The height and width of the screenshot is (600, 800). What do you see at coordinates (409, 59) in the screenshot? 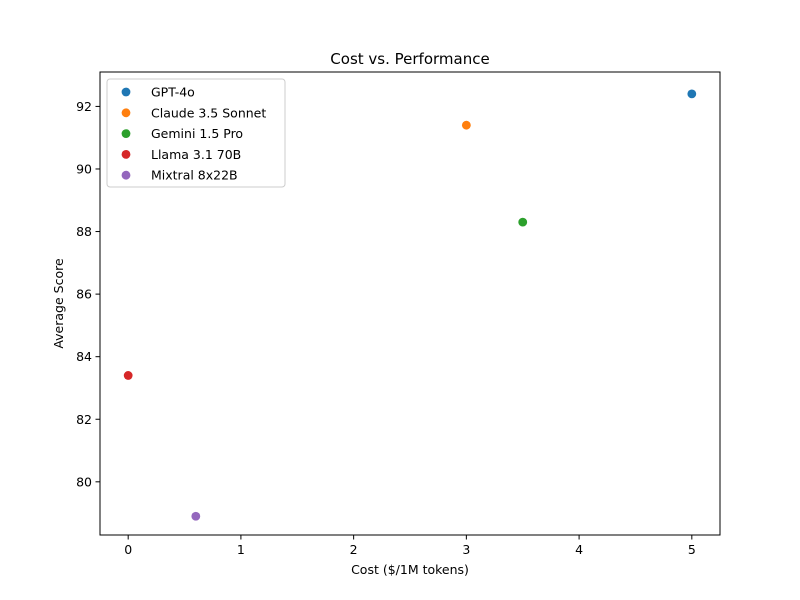
I see `chart-title: Cost vs. Performance` at bounding box center [409, 59].